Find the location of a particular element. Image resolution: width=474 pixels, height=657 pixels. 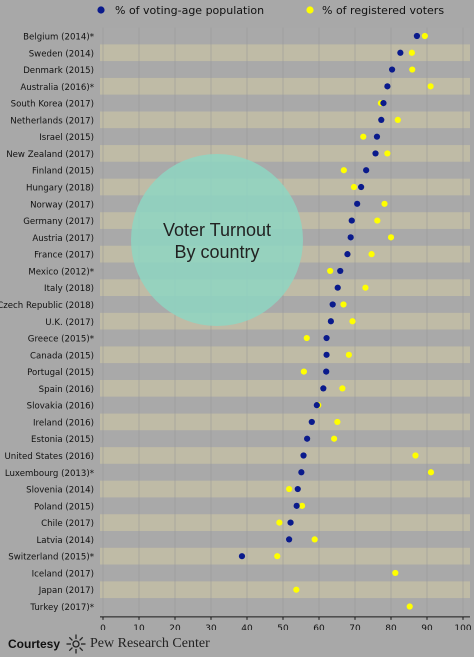

country-label: Japan (2017) is located at coordinates (66, 591).